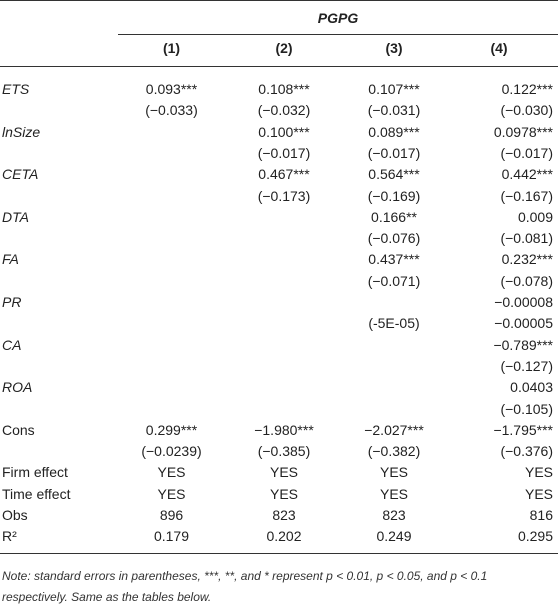 This screenshot has width=558, height=609. What do you see at coordinates (526, 451) in the screenshot?
I see `table-cell: (−0.376)` at bounding box center [526, 451].